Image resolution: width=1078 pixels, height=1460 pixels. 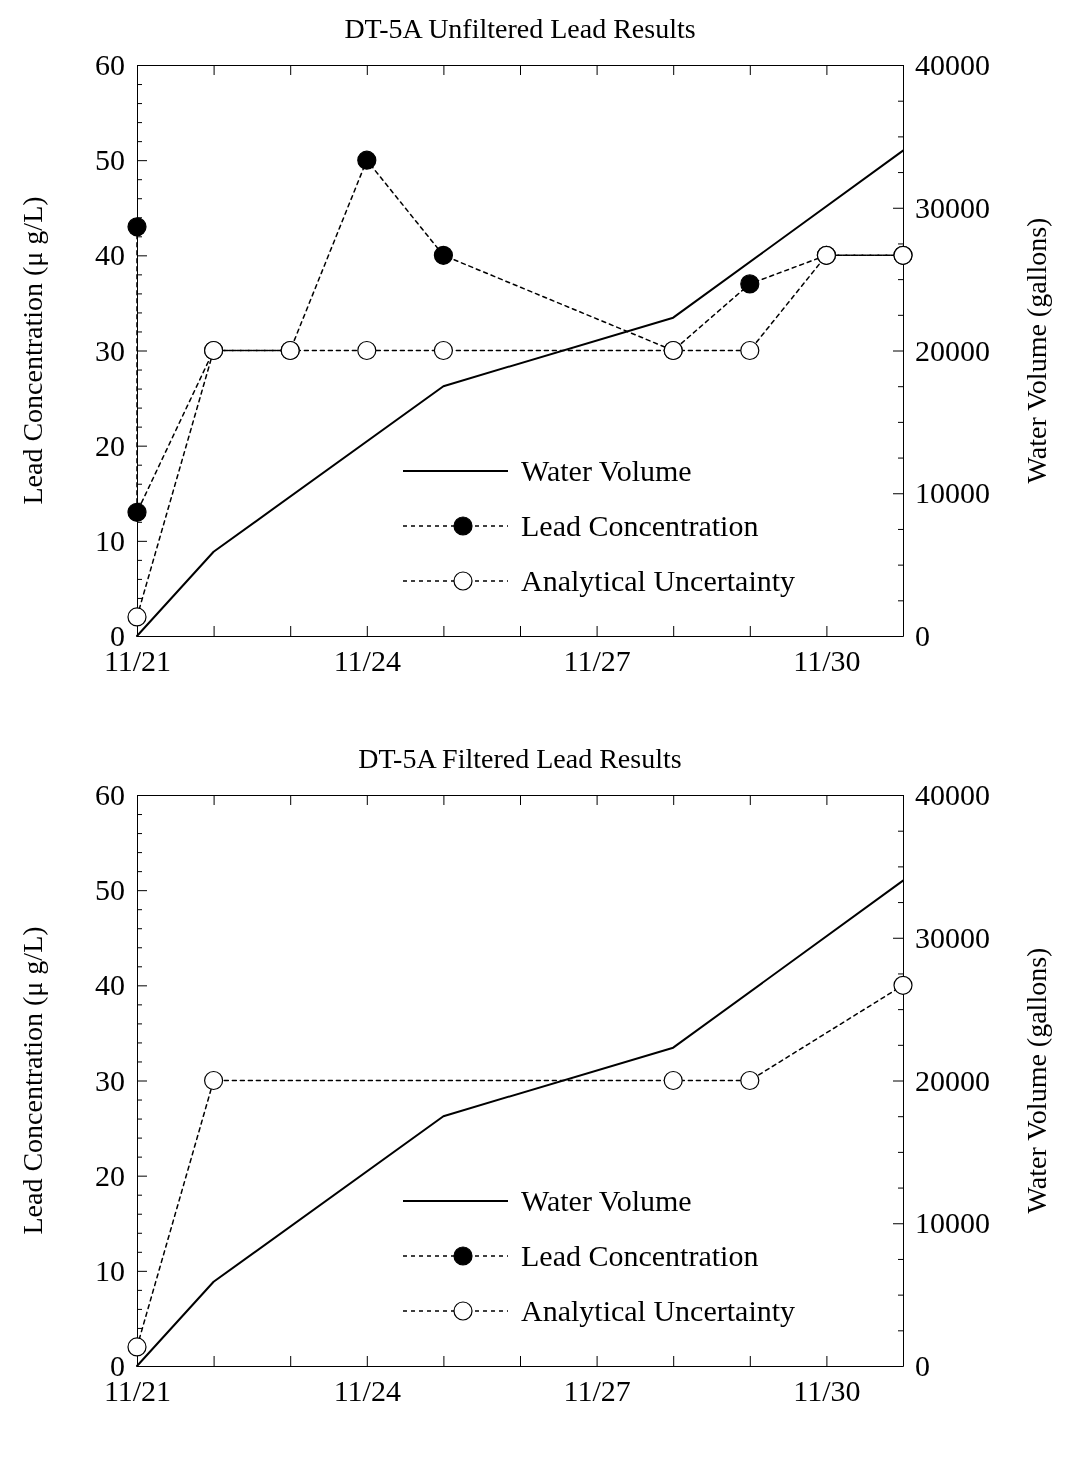 What do you see at coordinates (520, 758) in the screenshot?
I see `chart-title: DT-5A Filtered Lead Results` at bounding box center [520, 758].